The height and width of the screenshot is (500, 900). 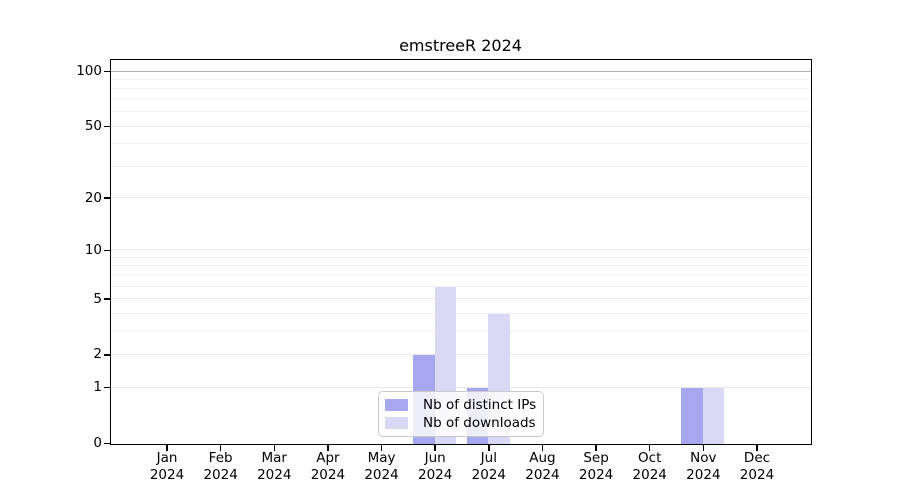 I want to click on x-tick-oct, so click(x=649, y=448).